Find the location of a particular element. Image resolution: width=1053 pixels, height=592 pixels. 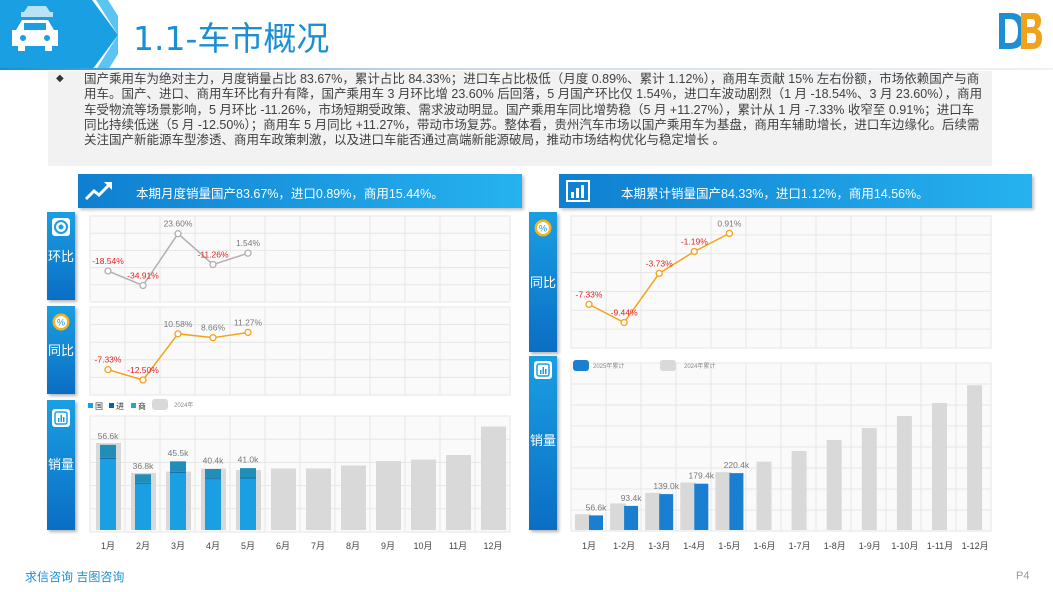

x-tick-label: 2月 is located at coordinates (143, 546).